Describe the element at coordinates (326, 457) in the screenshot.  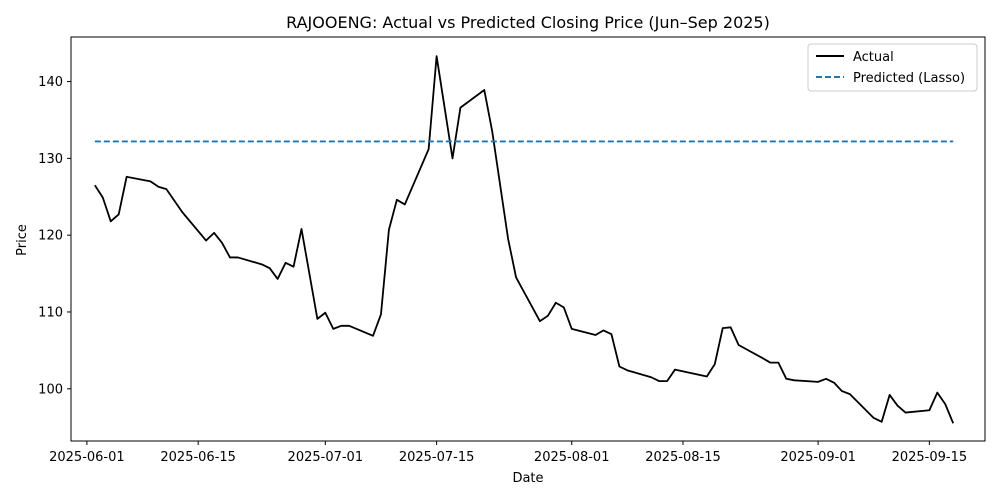
I see `x-tick-label: 2025-07-01` at that location.